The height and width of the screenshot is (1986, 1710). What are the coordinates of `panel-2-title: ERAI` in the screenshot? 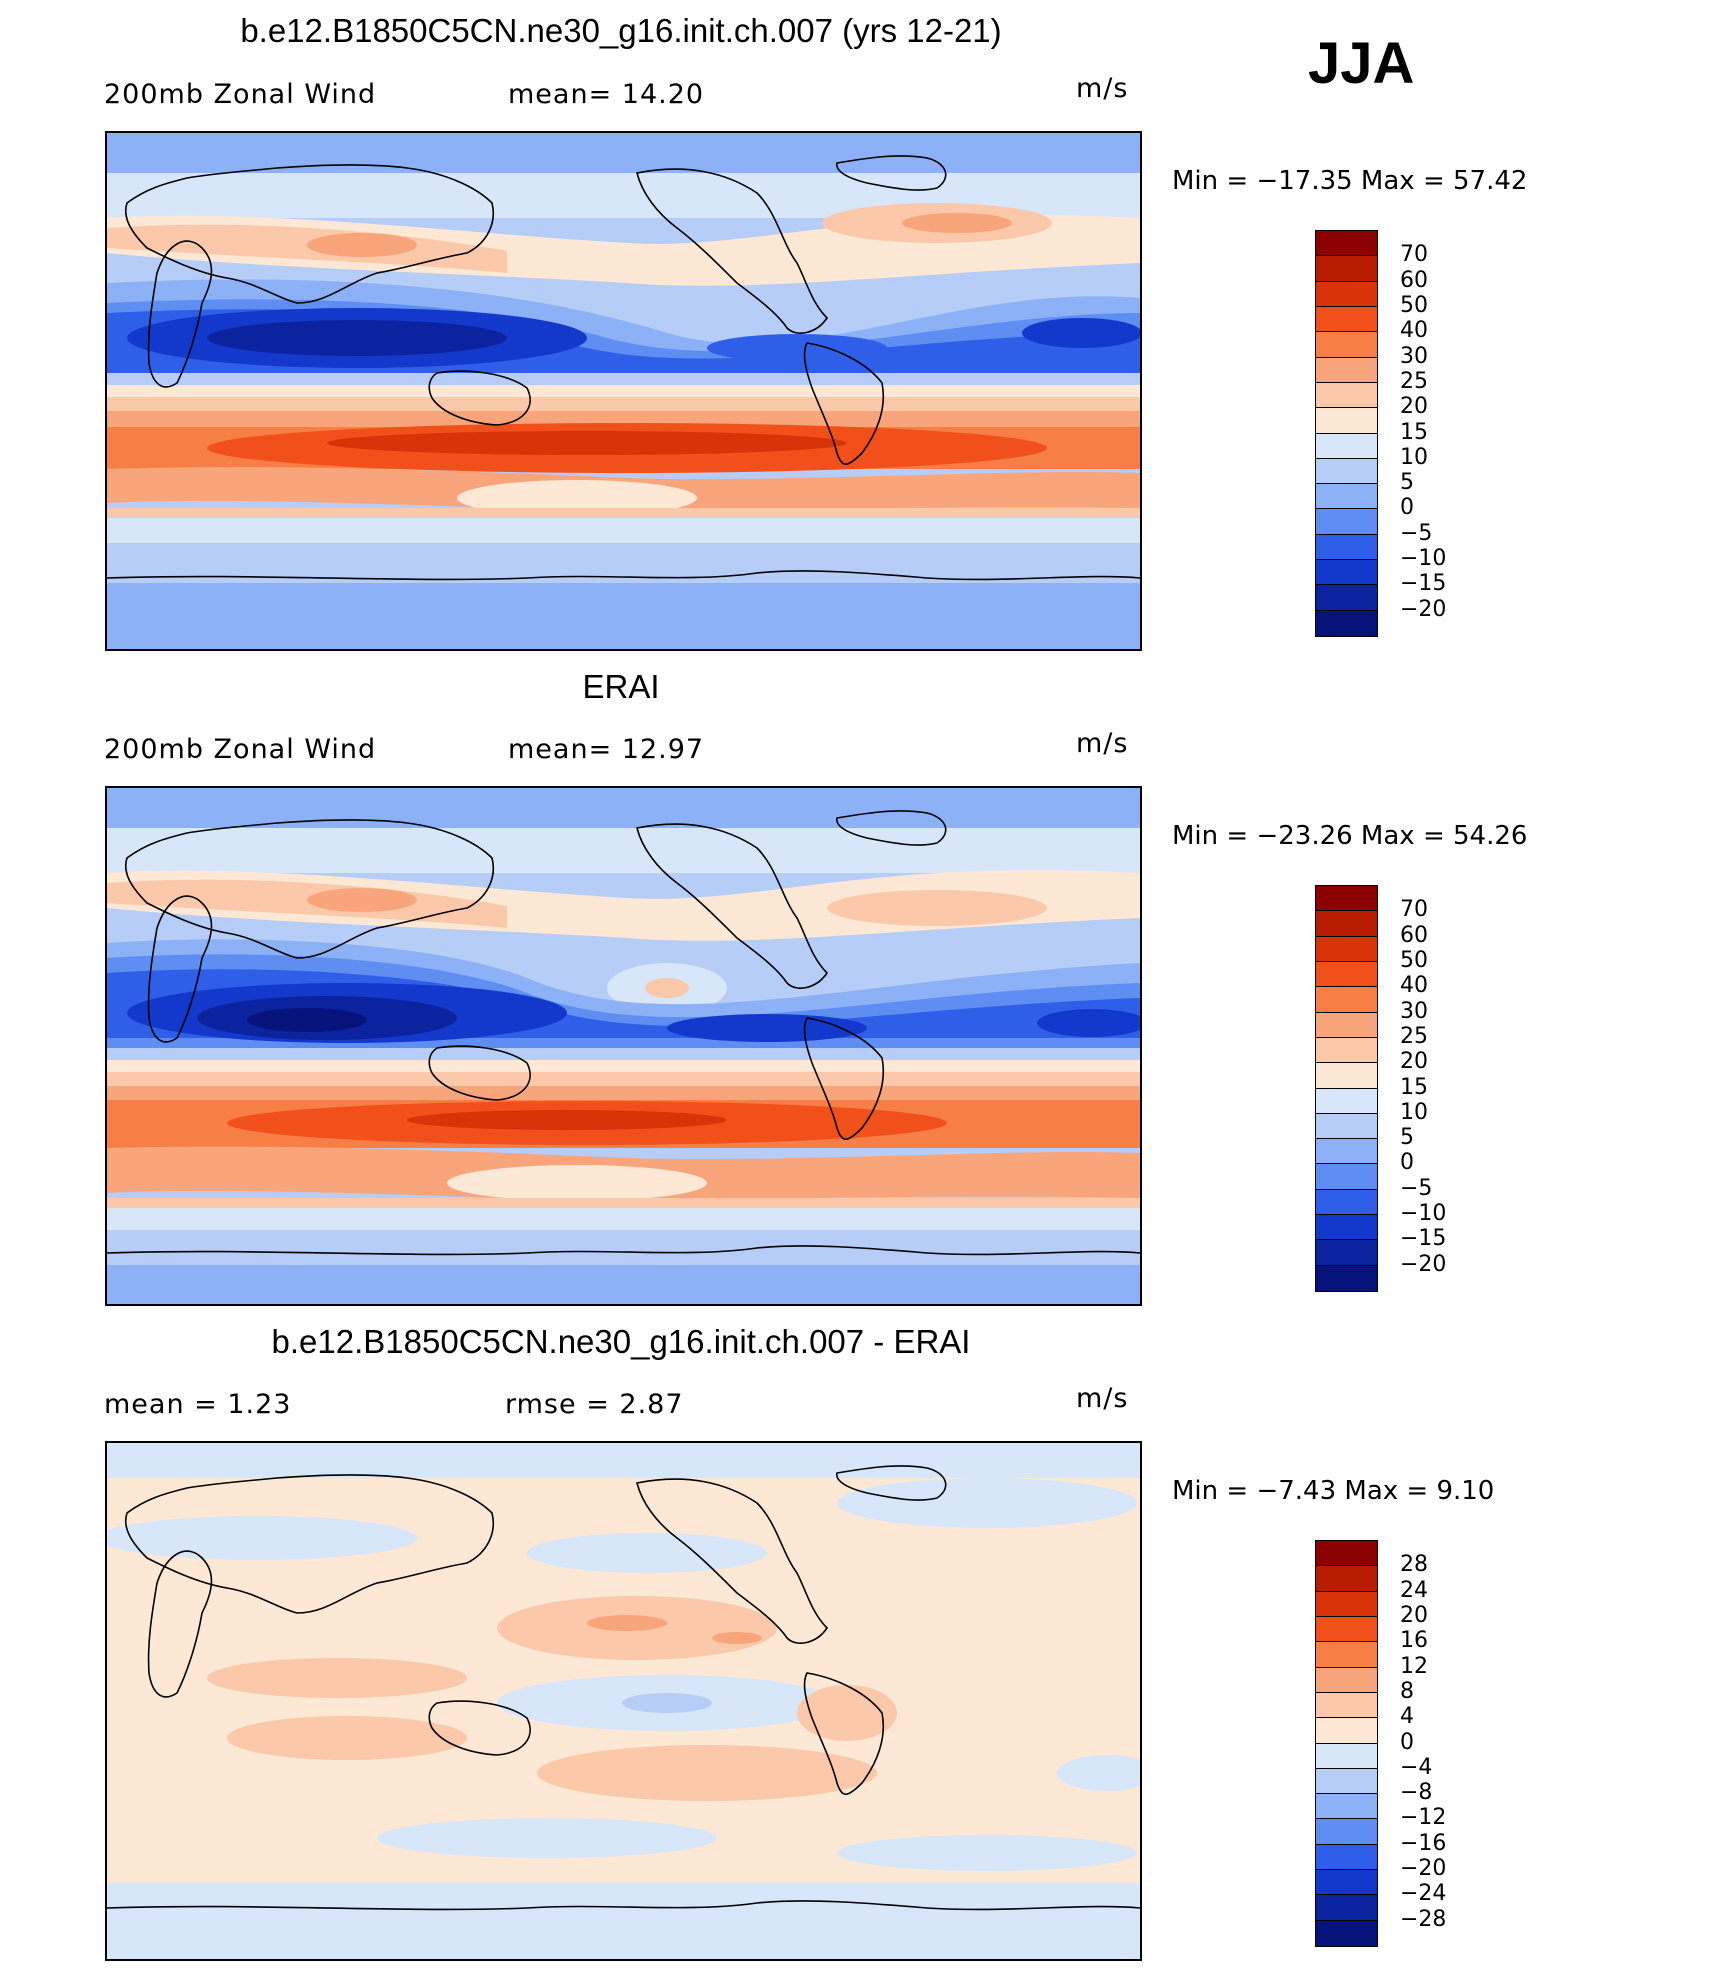 It's located at (621, 686).